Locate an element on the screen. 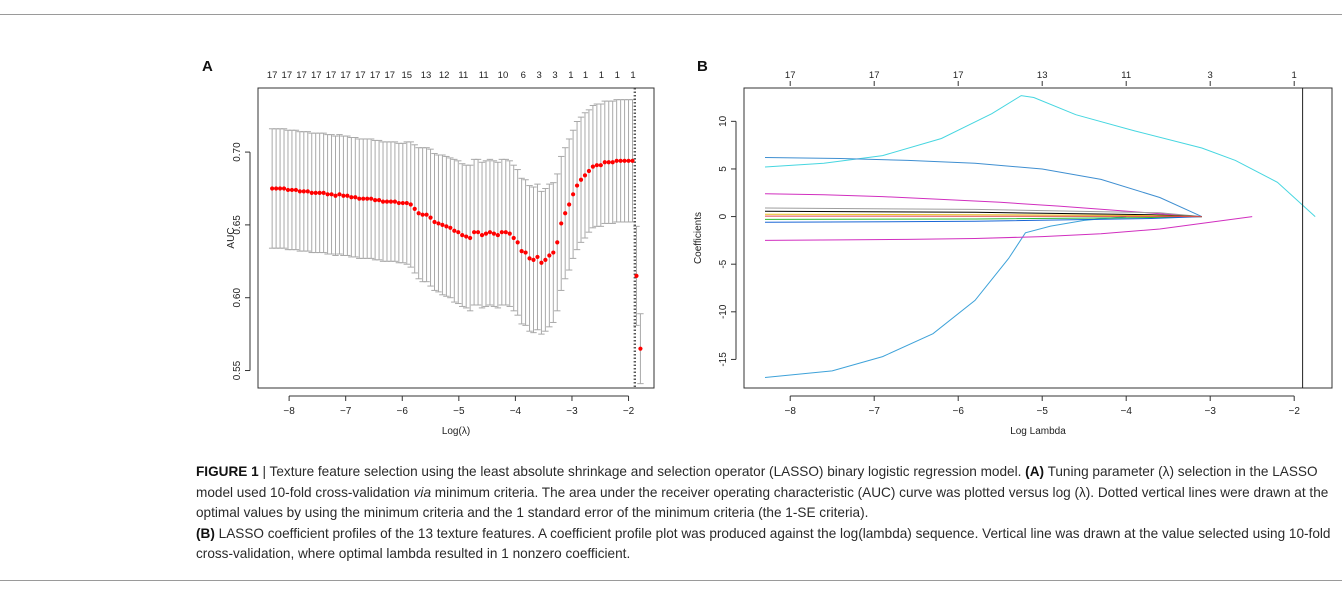 The height and width of the screenshot is (598, 1342). x-axis-title: Log(λ) is located at coordinates (456, 431).